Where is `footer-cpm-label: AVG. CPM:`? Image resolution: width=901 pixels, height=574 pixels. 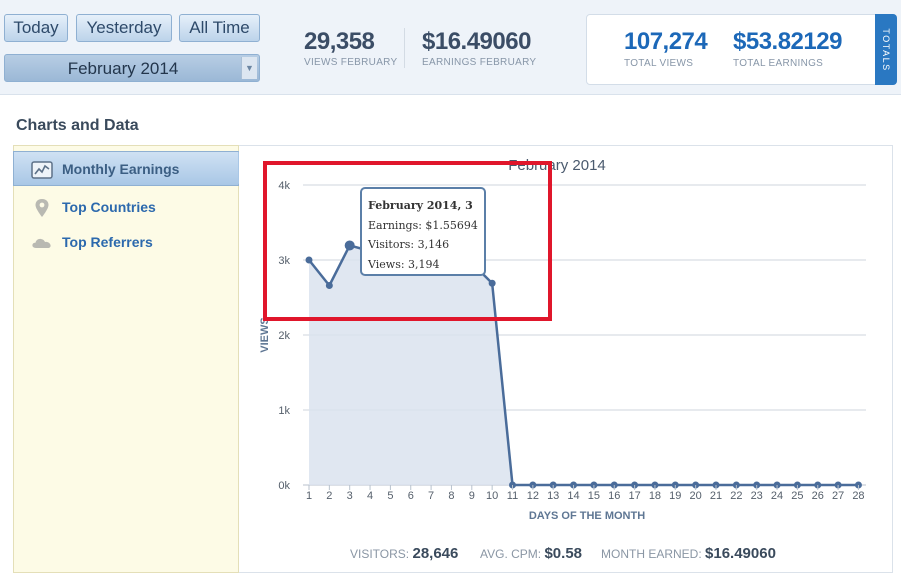
footer-cpm-label: AVG. CPM: is located at coordinates (511, 554).